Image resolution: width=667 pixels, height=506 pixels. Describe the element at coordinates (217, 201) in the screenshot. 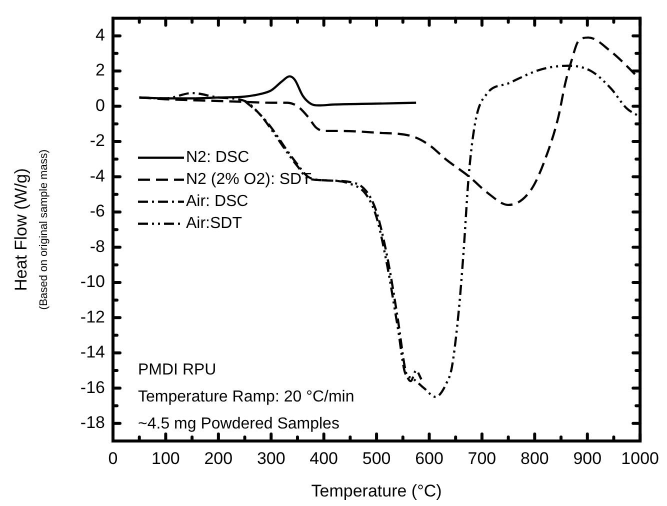

I see `legend-label: Air: DSC` at that location.